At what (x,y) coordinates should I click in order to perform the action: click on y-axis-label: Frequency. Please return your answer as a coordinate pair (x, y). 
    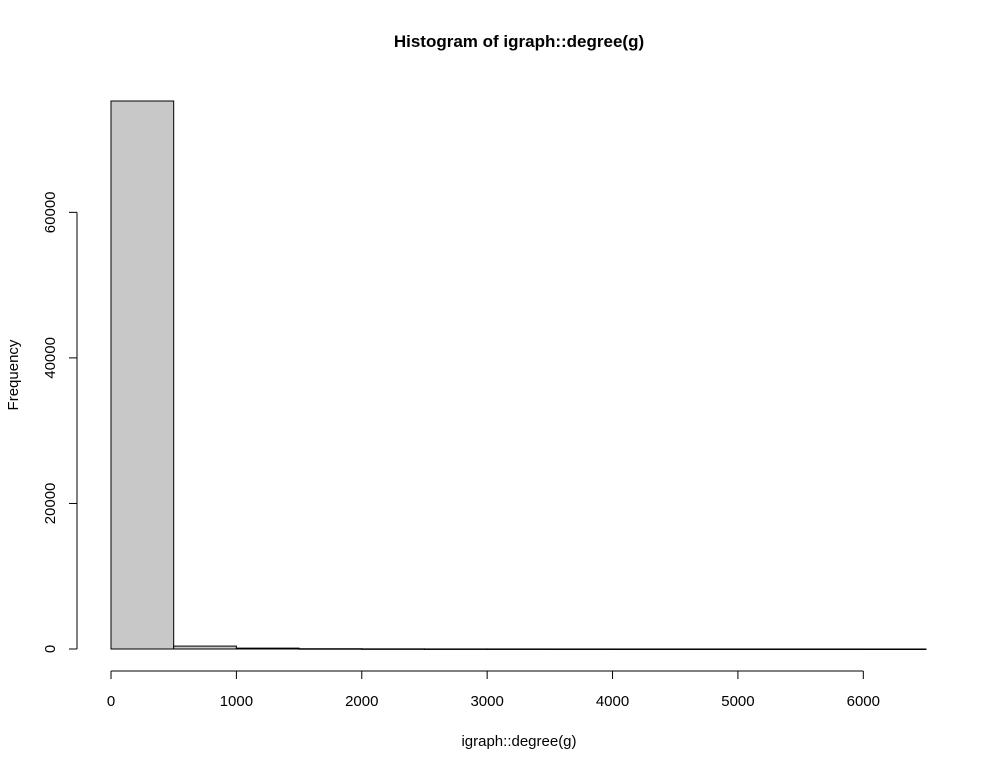
    Looking at the image, I should click on (13, 374).